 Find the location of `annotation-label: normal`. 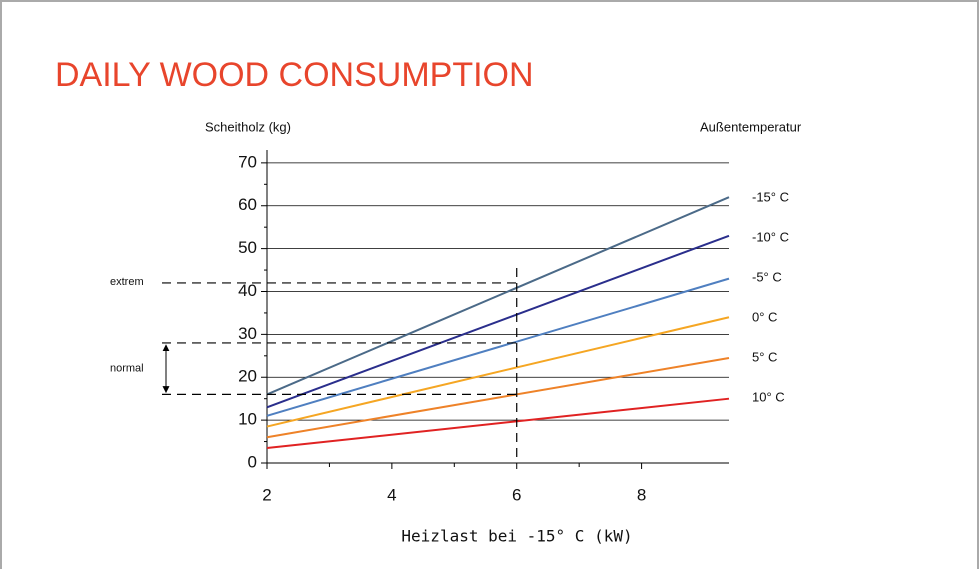

annotation-label: normal is located at coordinates (127, 369).